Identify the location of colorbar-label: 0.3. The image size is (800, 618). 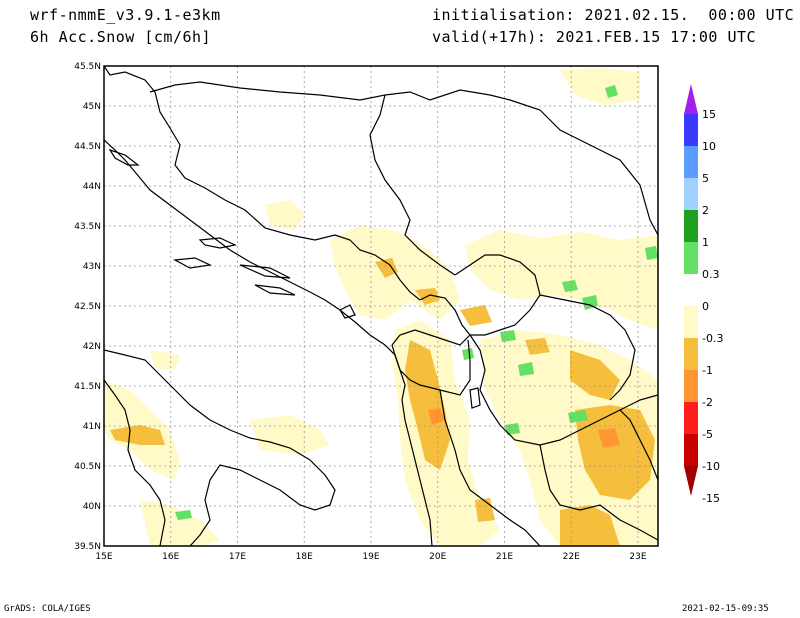
(711, 274).